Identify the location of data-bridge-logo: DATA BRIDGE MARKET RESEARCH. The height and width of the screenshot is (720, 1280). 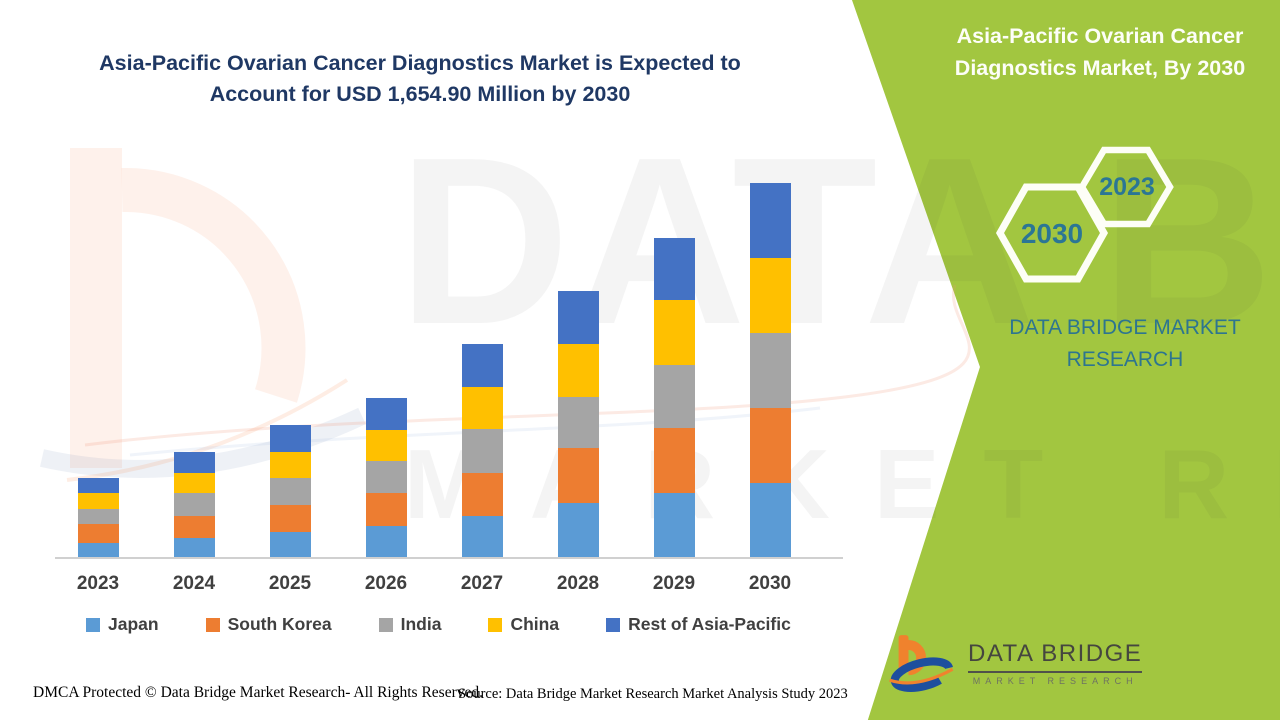
(1014, 663).